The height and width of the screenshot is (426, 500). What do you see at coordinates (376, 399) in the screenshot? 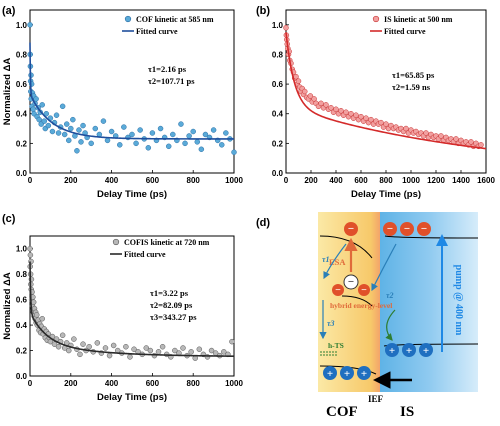
I see `ief-label: IEF` at bounding box center [376, 399].